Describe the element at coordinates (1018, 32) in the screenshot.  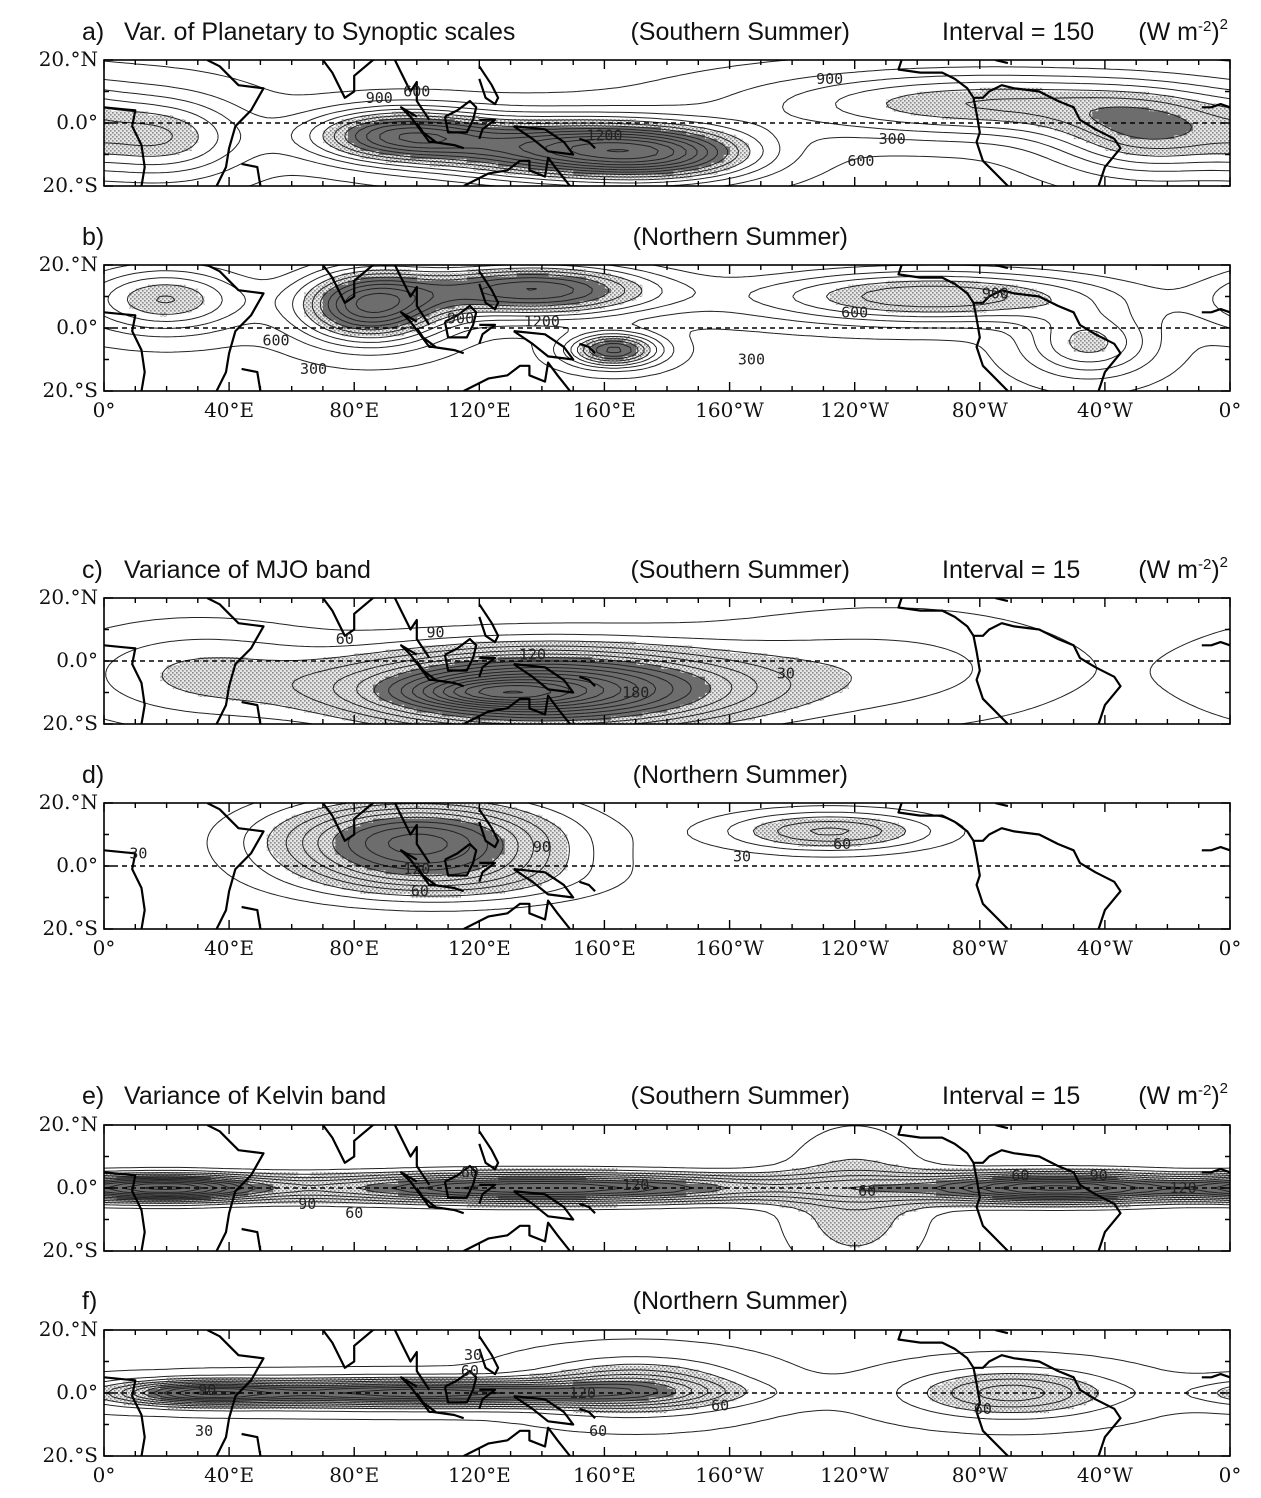
I see `panel-a-interval: Interval = 150` at that location.